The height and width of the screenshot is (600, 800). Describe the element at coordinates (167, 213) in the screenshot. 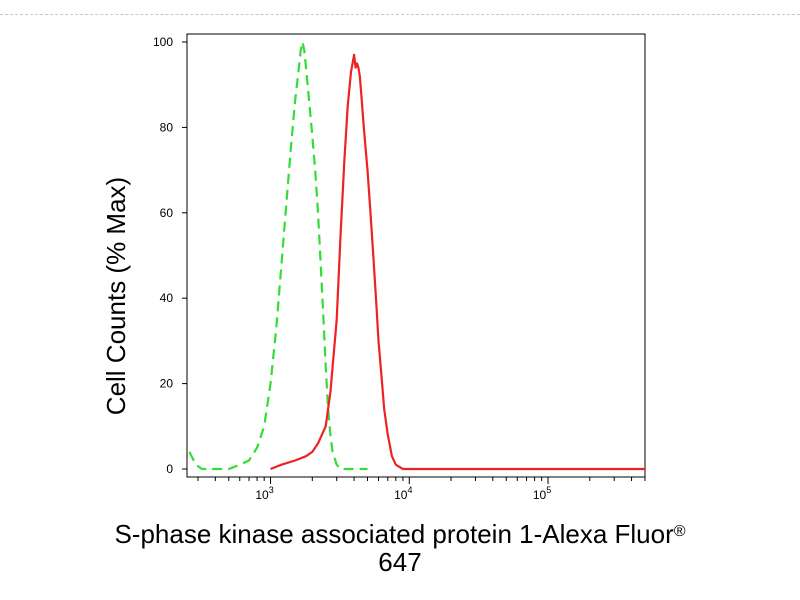

I see `y-tick-label: 60` at that location.